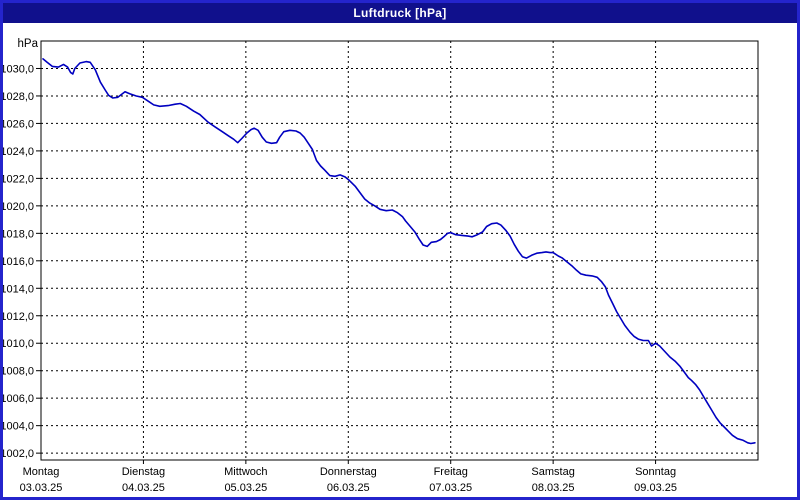 The image size is (800, 500). I want to click on svg-text: 1008,0, so click(18, 372).